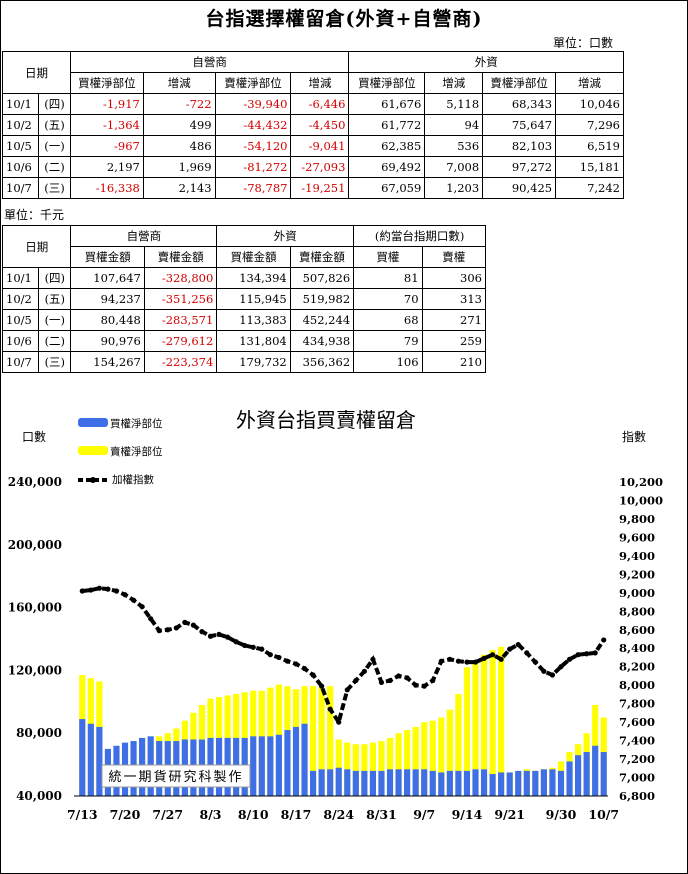  I want to click on table-cell: 356,362, so click(322, 362).